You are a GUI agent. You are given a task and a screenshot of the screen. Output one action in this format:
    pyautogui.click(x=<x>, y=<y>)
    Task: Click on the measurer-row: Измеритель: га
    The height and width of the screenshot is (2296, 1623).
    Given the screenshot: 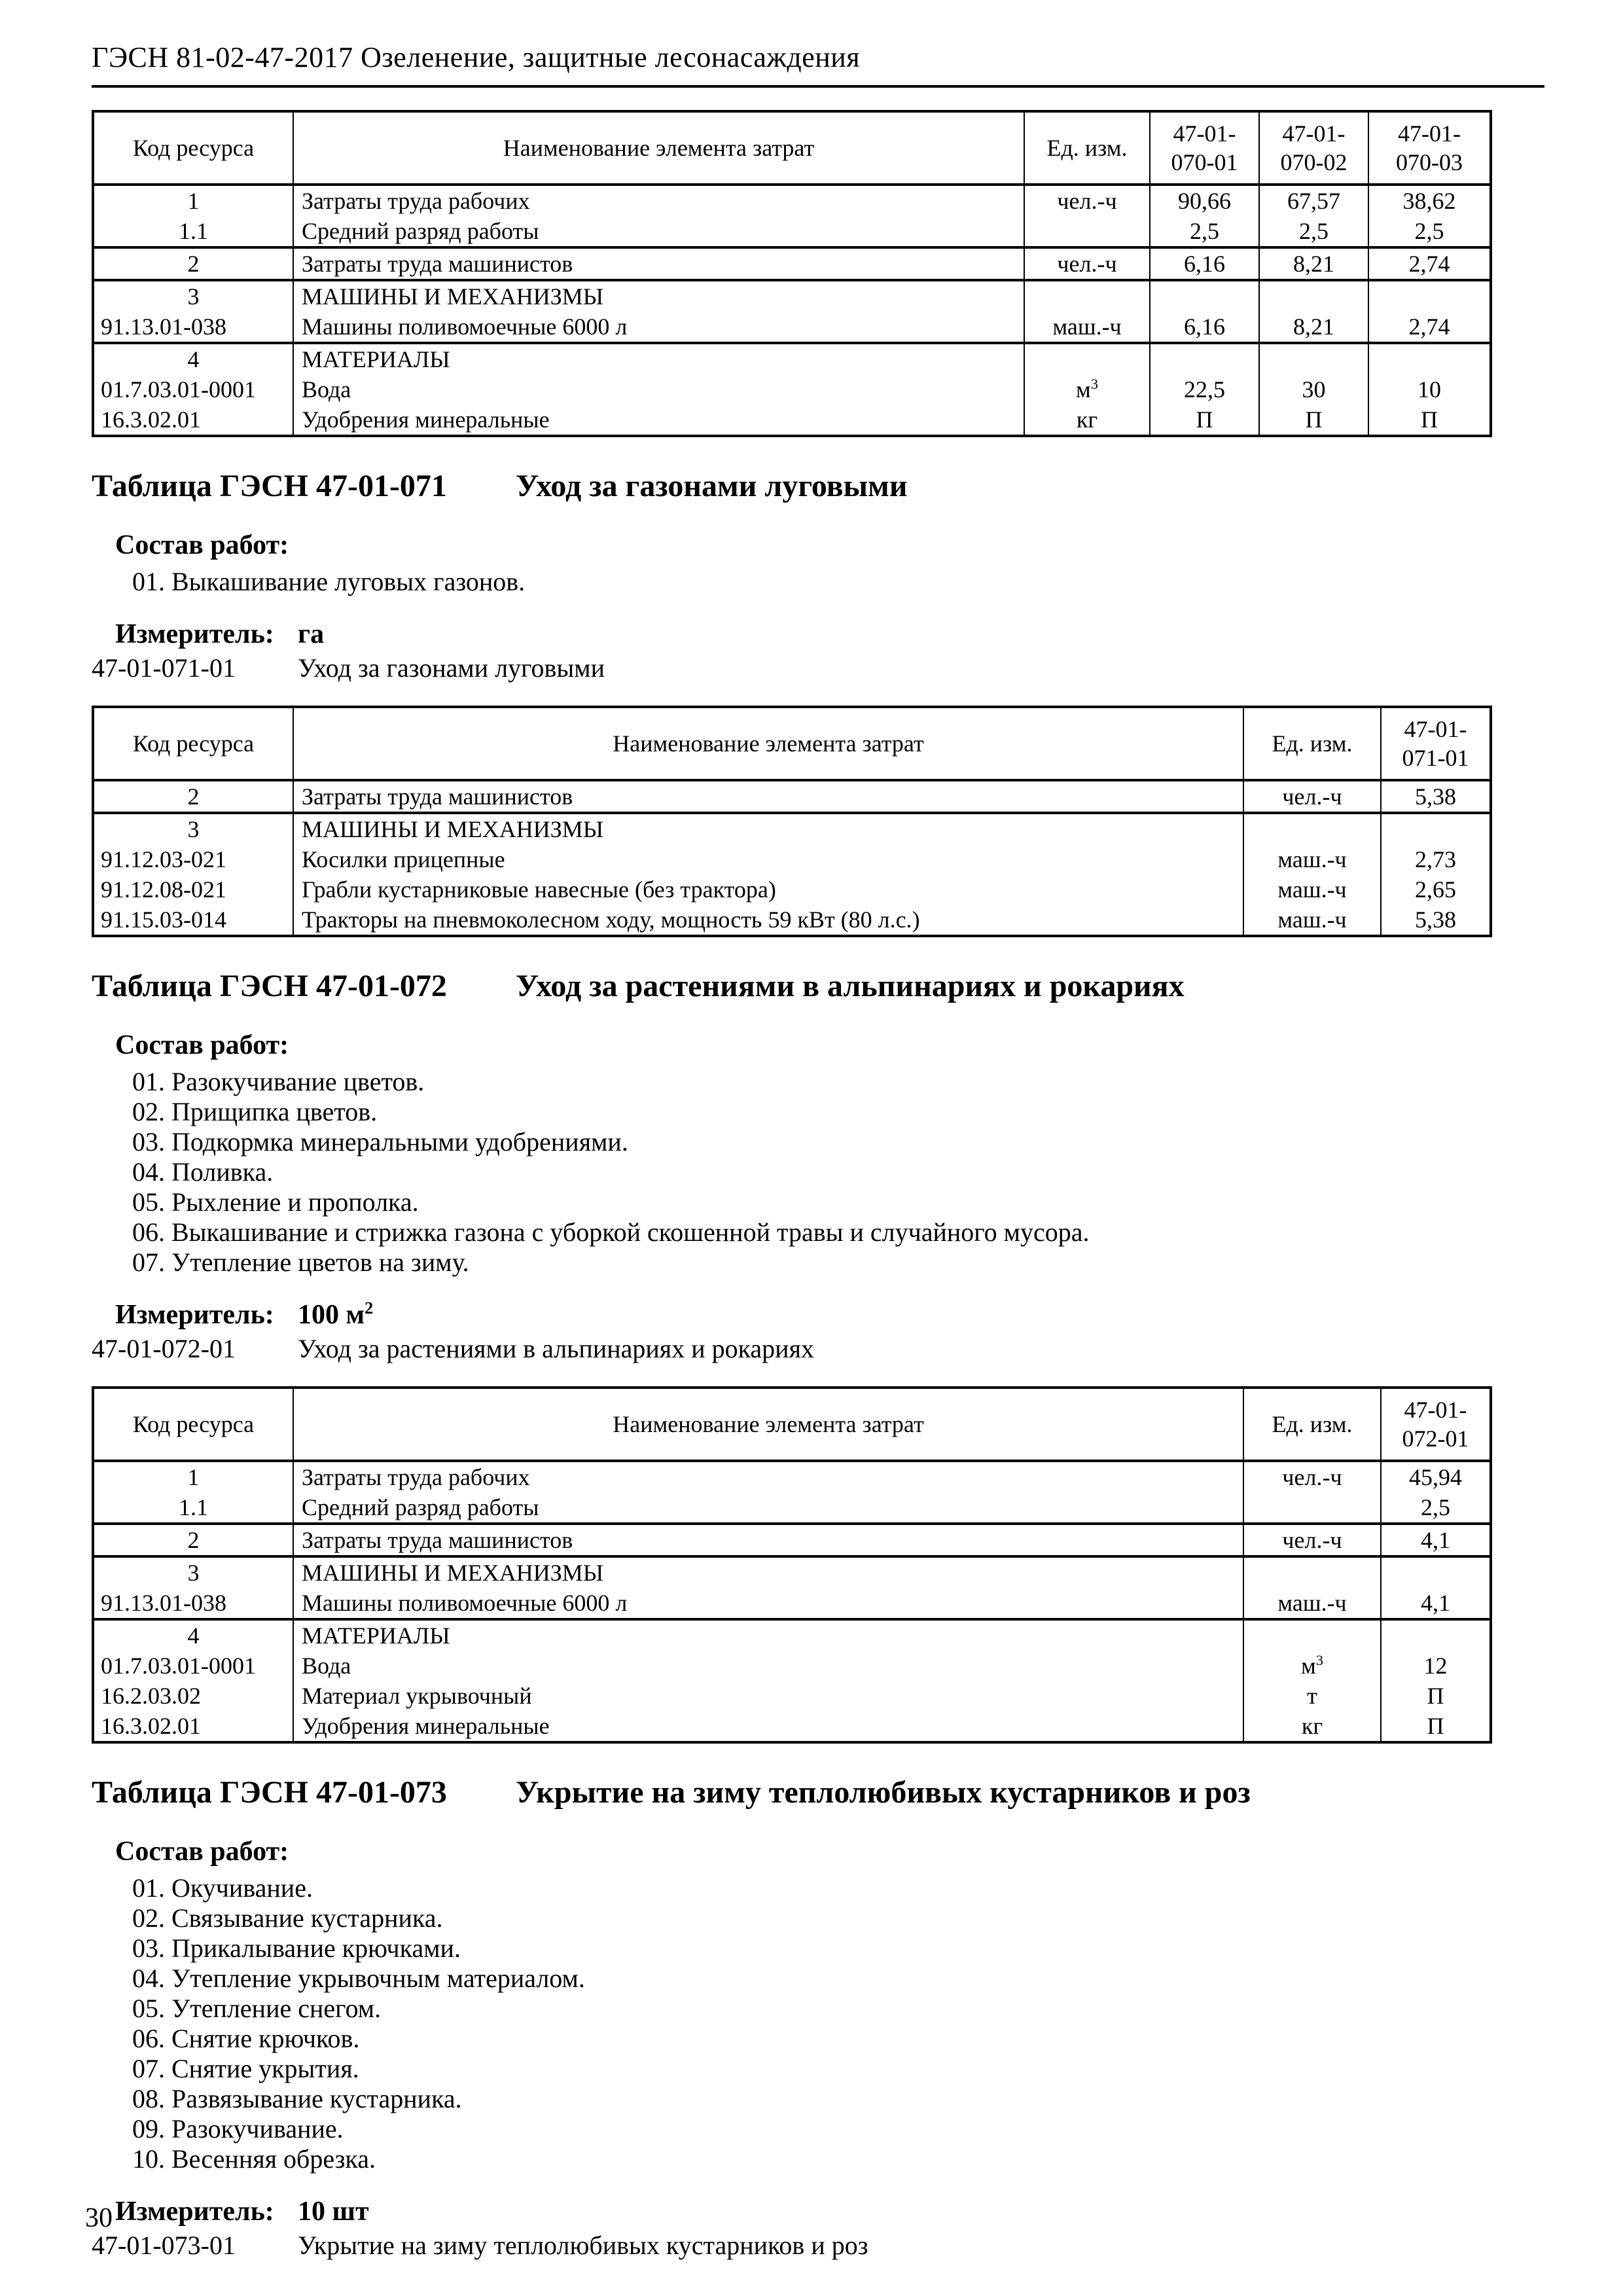 What is the action you would take?
    pyautogui.click(x=818, y=634)
    